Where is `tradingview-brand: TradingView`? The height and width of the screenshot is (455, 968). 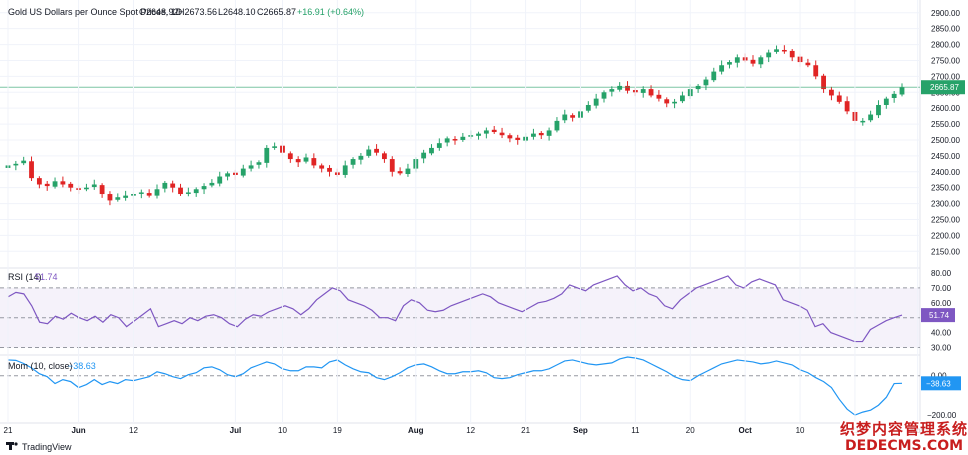
tradingview-brand: TradingView is located at coordinates (47, 447).